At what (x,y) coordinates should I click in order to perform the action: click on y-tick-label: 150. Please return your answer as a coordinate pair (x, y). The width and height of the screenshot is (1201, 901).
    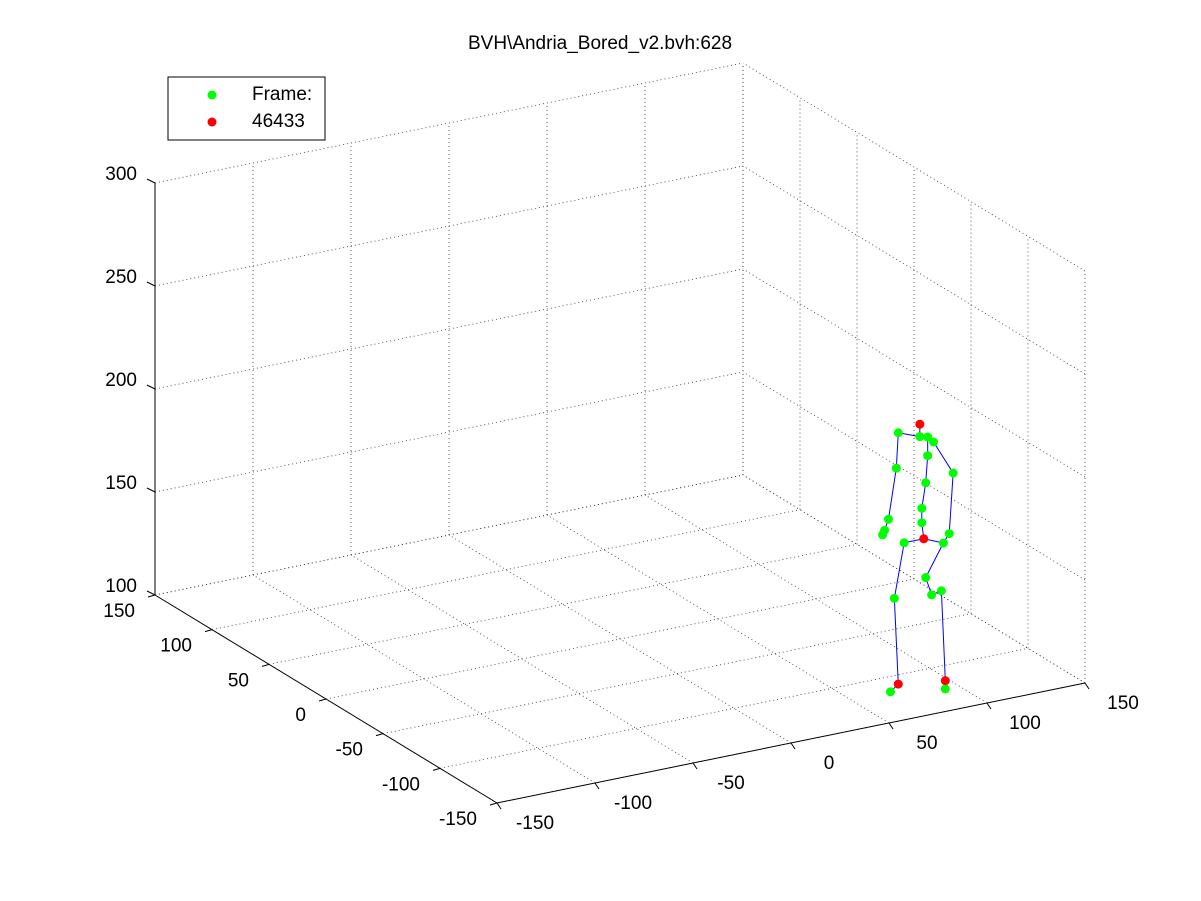
    Looking at the image, I should click on (119, 611).